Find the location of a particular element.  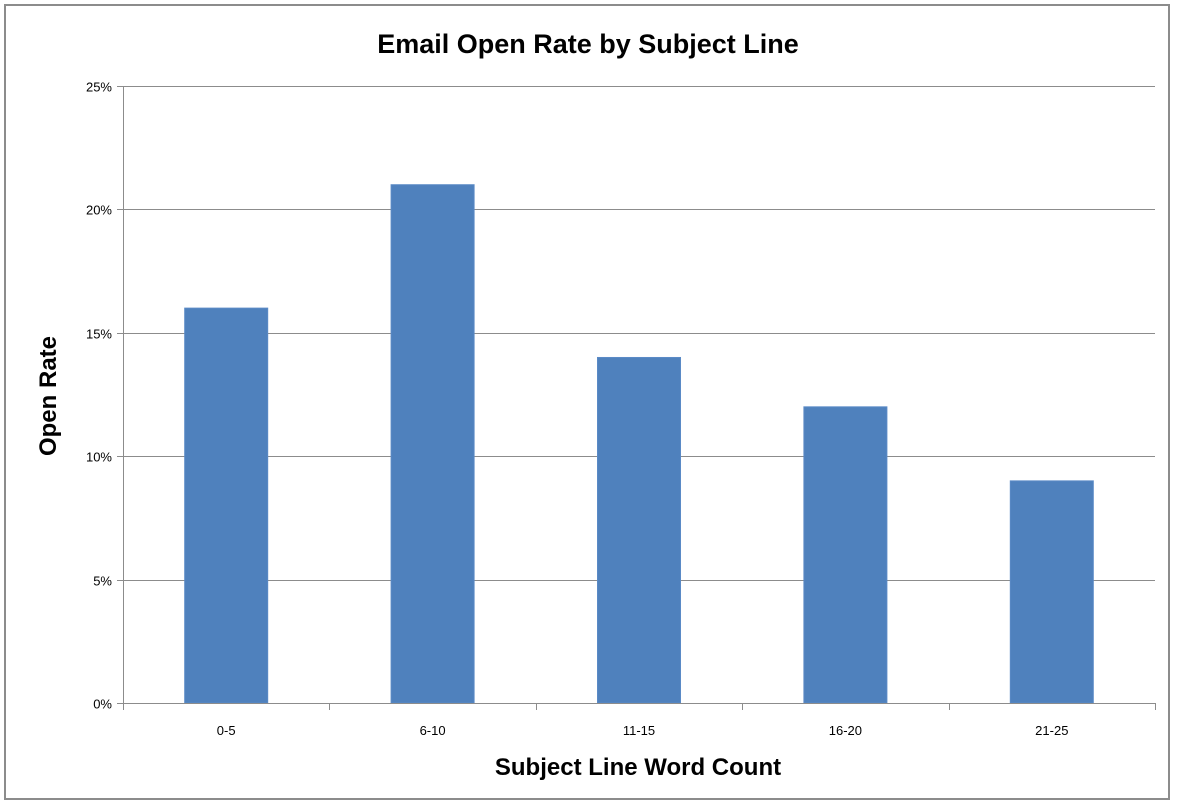

x-tick-label: 16-20 is located at coordinates (845, 730).